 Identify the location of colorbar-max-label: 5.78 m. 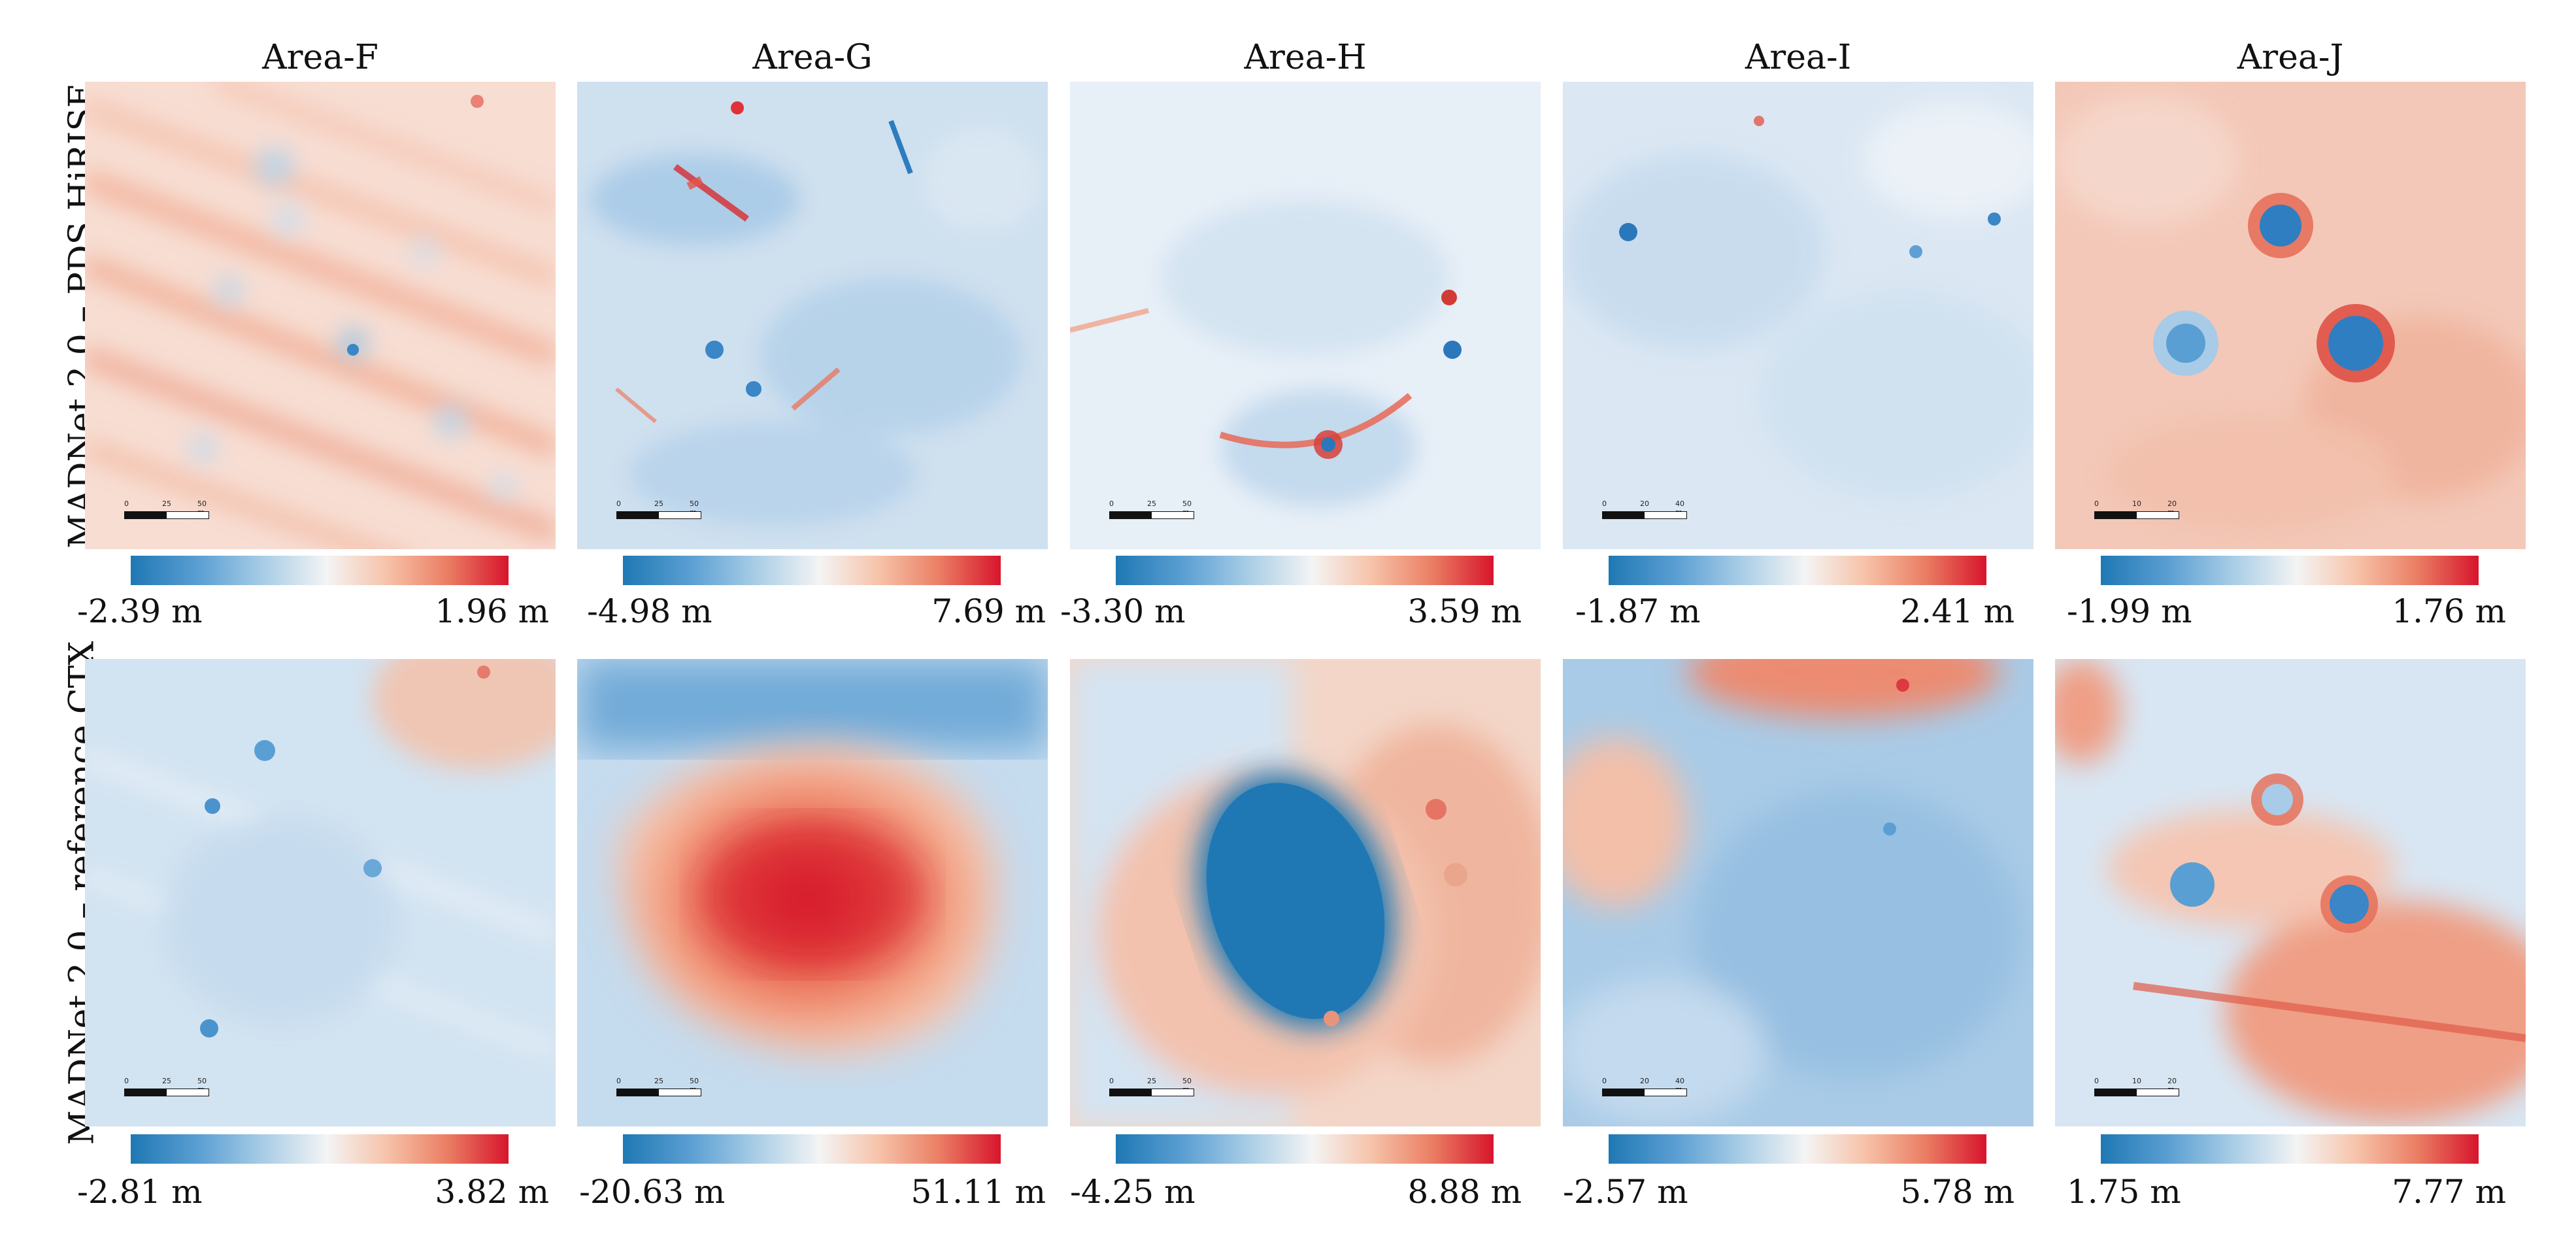
(1957, 1192).